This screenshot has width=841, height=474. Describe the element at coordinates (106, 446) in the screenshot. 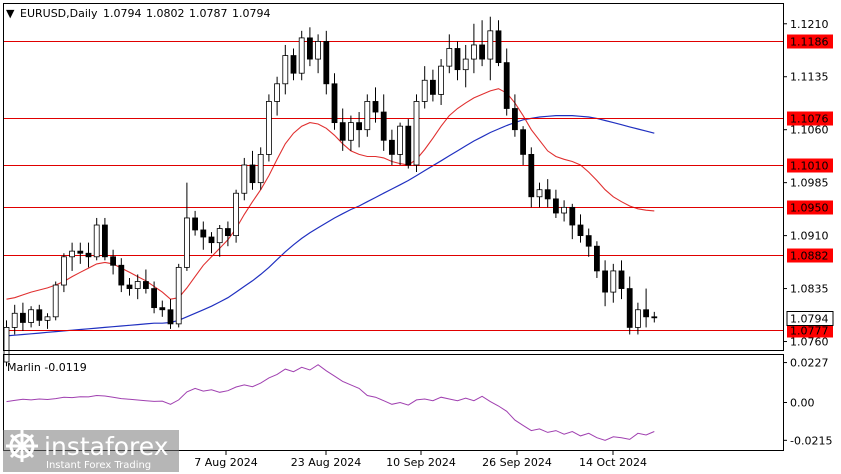

I see `watermark-brand: instaforex` at that location.